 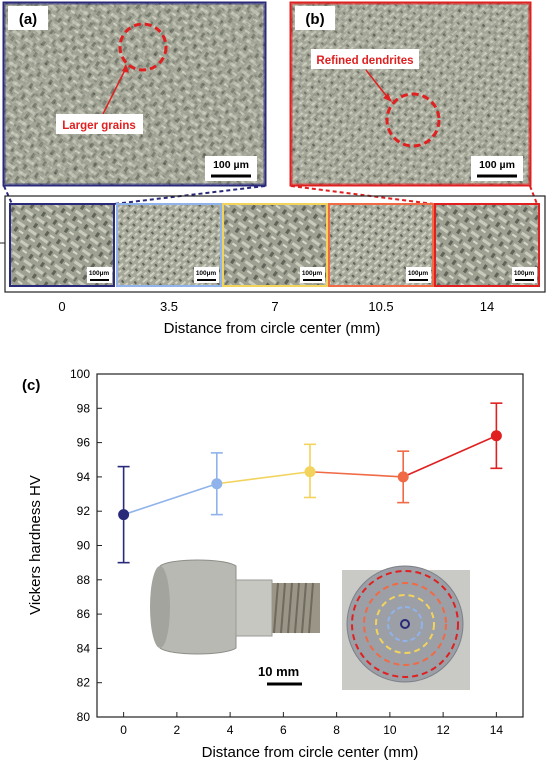 What do you see at coordinates (61, 306) in the screenshot?
I see `strip-position-label: 0` at bounding box center [61, 306].